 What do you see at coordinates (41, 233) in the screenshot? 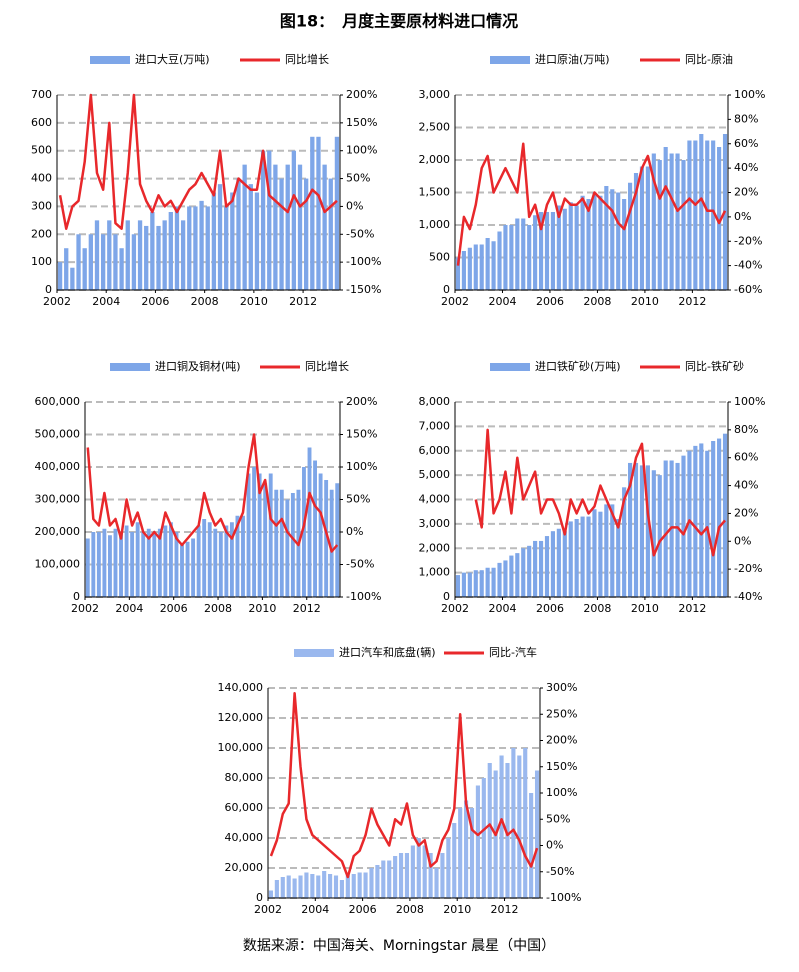
I see `y-tick-label: 200` at bounding box center [41, 233].